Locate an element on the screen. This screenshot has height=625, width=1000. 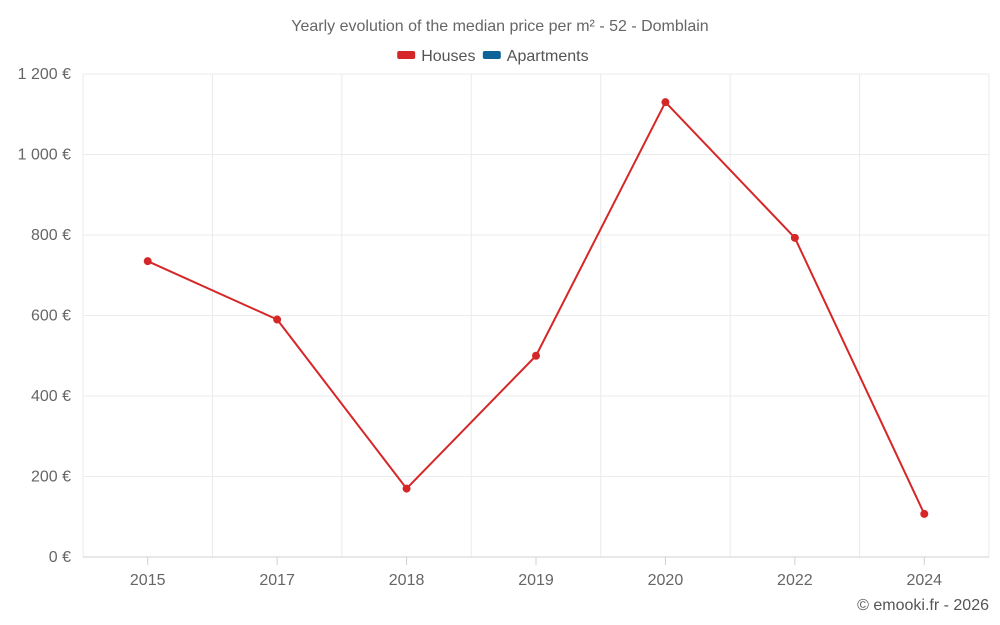
x-tick-label: 2022 is located at coordinates (795, 580).